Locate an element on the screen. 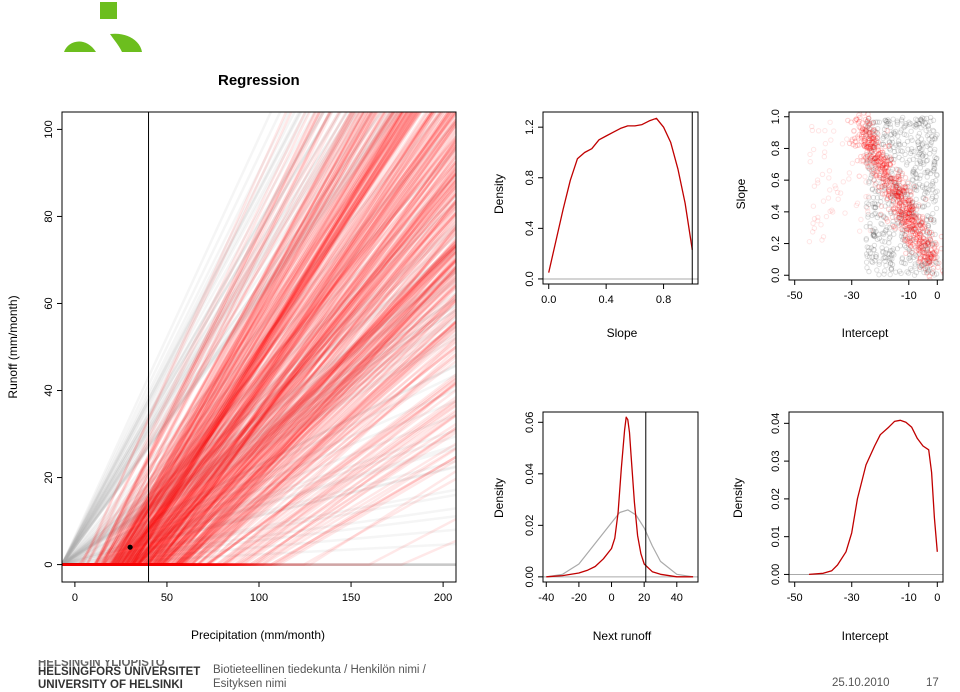 The width and height of the screenshot is (960, 692). intercept-density-x-tick-label: -50 is located at coordinates (795, 598).